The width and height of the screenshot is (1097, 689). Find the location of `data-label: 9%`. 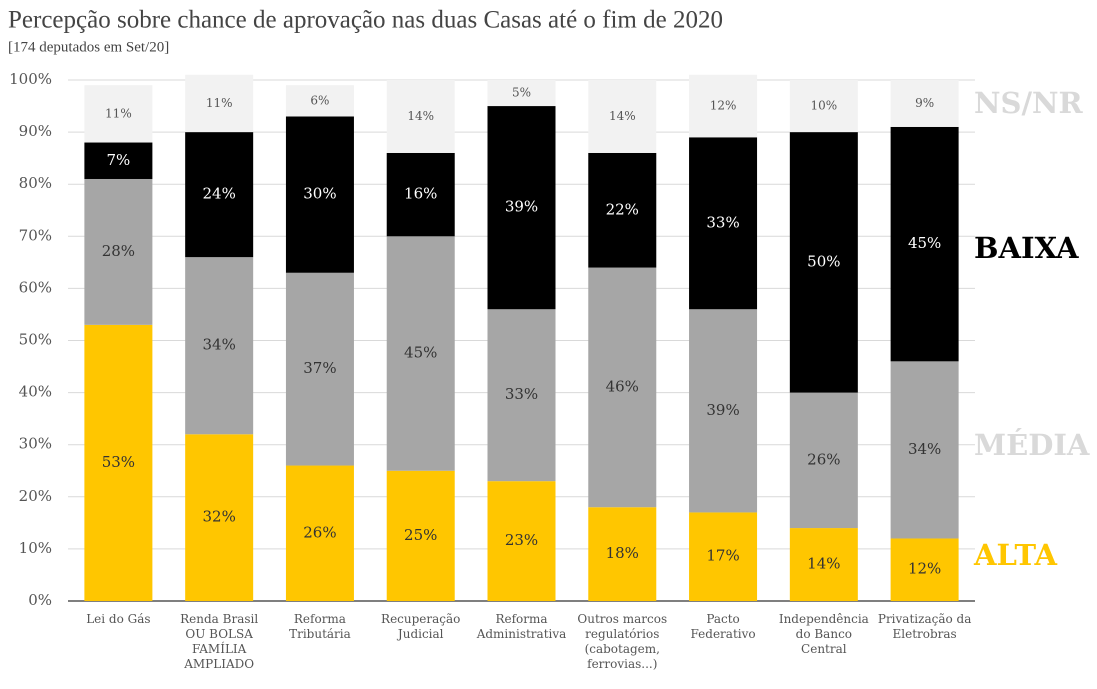

data-label: 9% is located at coordinates (924, 103).